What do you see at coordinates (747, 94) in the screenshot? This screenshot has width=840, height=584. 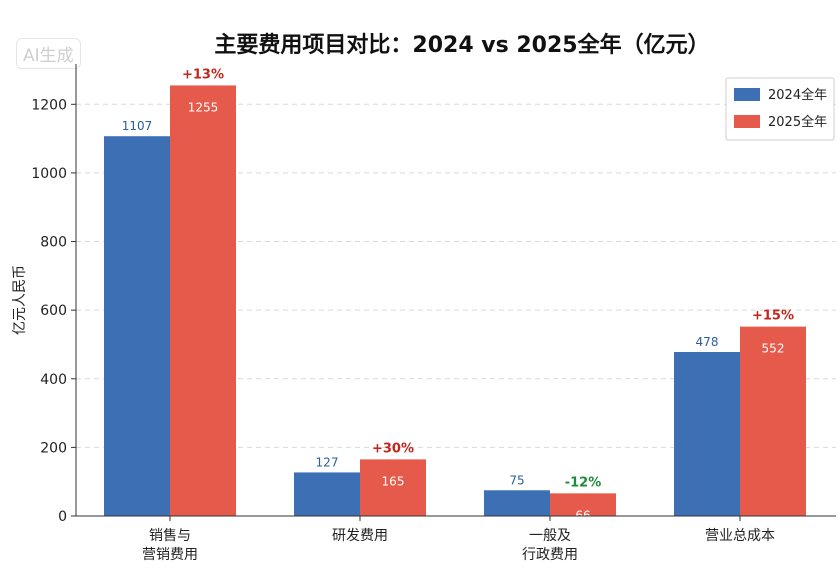 I see `legend-swatch-2024` at bounding box center [747, 94].